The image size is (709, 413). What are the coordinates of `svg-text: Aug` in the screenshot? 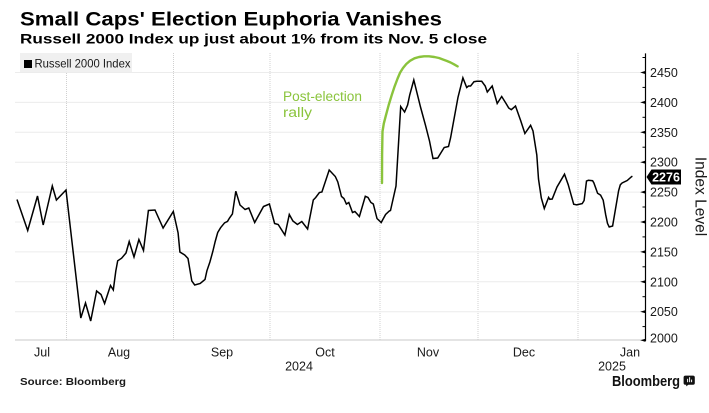 It's located at (119, 353).